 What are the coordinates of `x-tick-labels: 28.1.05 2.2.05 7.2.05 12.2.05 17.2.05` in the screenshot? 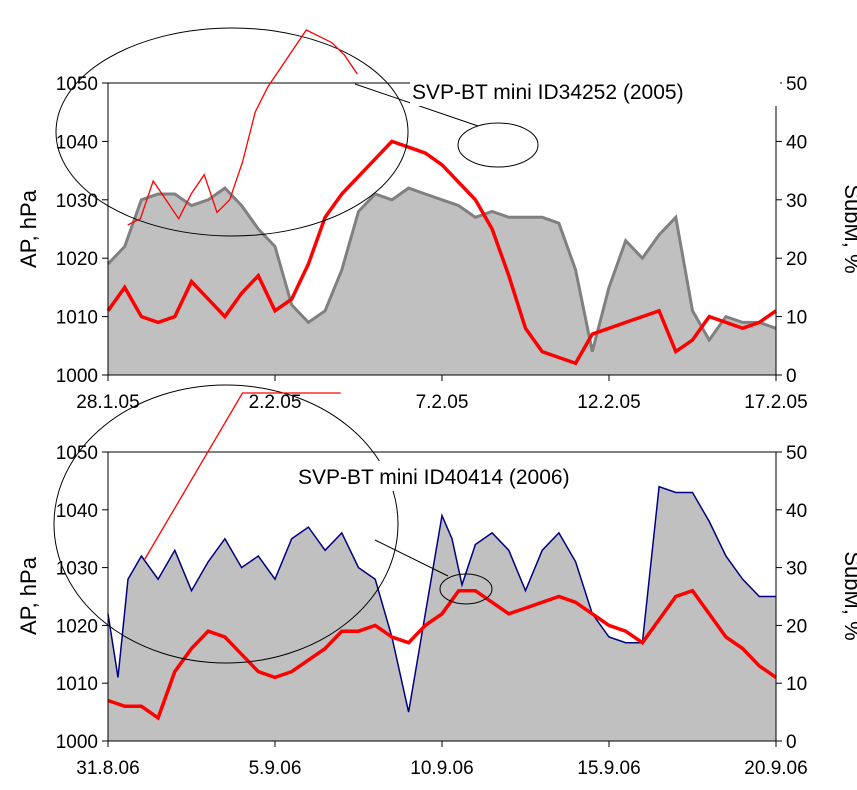 It's located at (441, 402).